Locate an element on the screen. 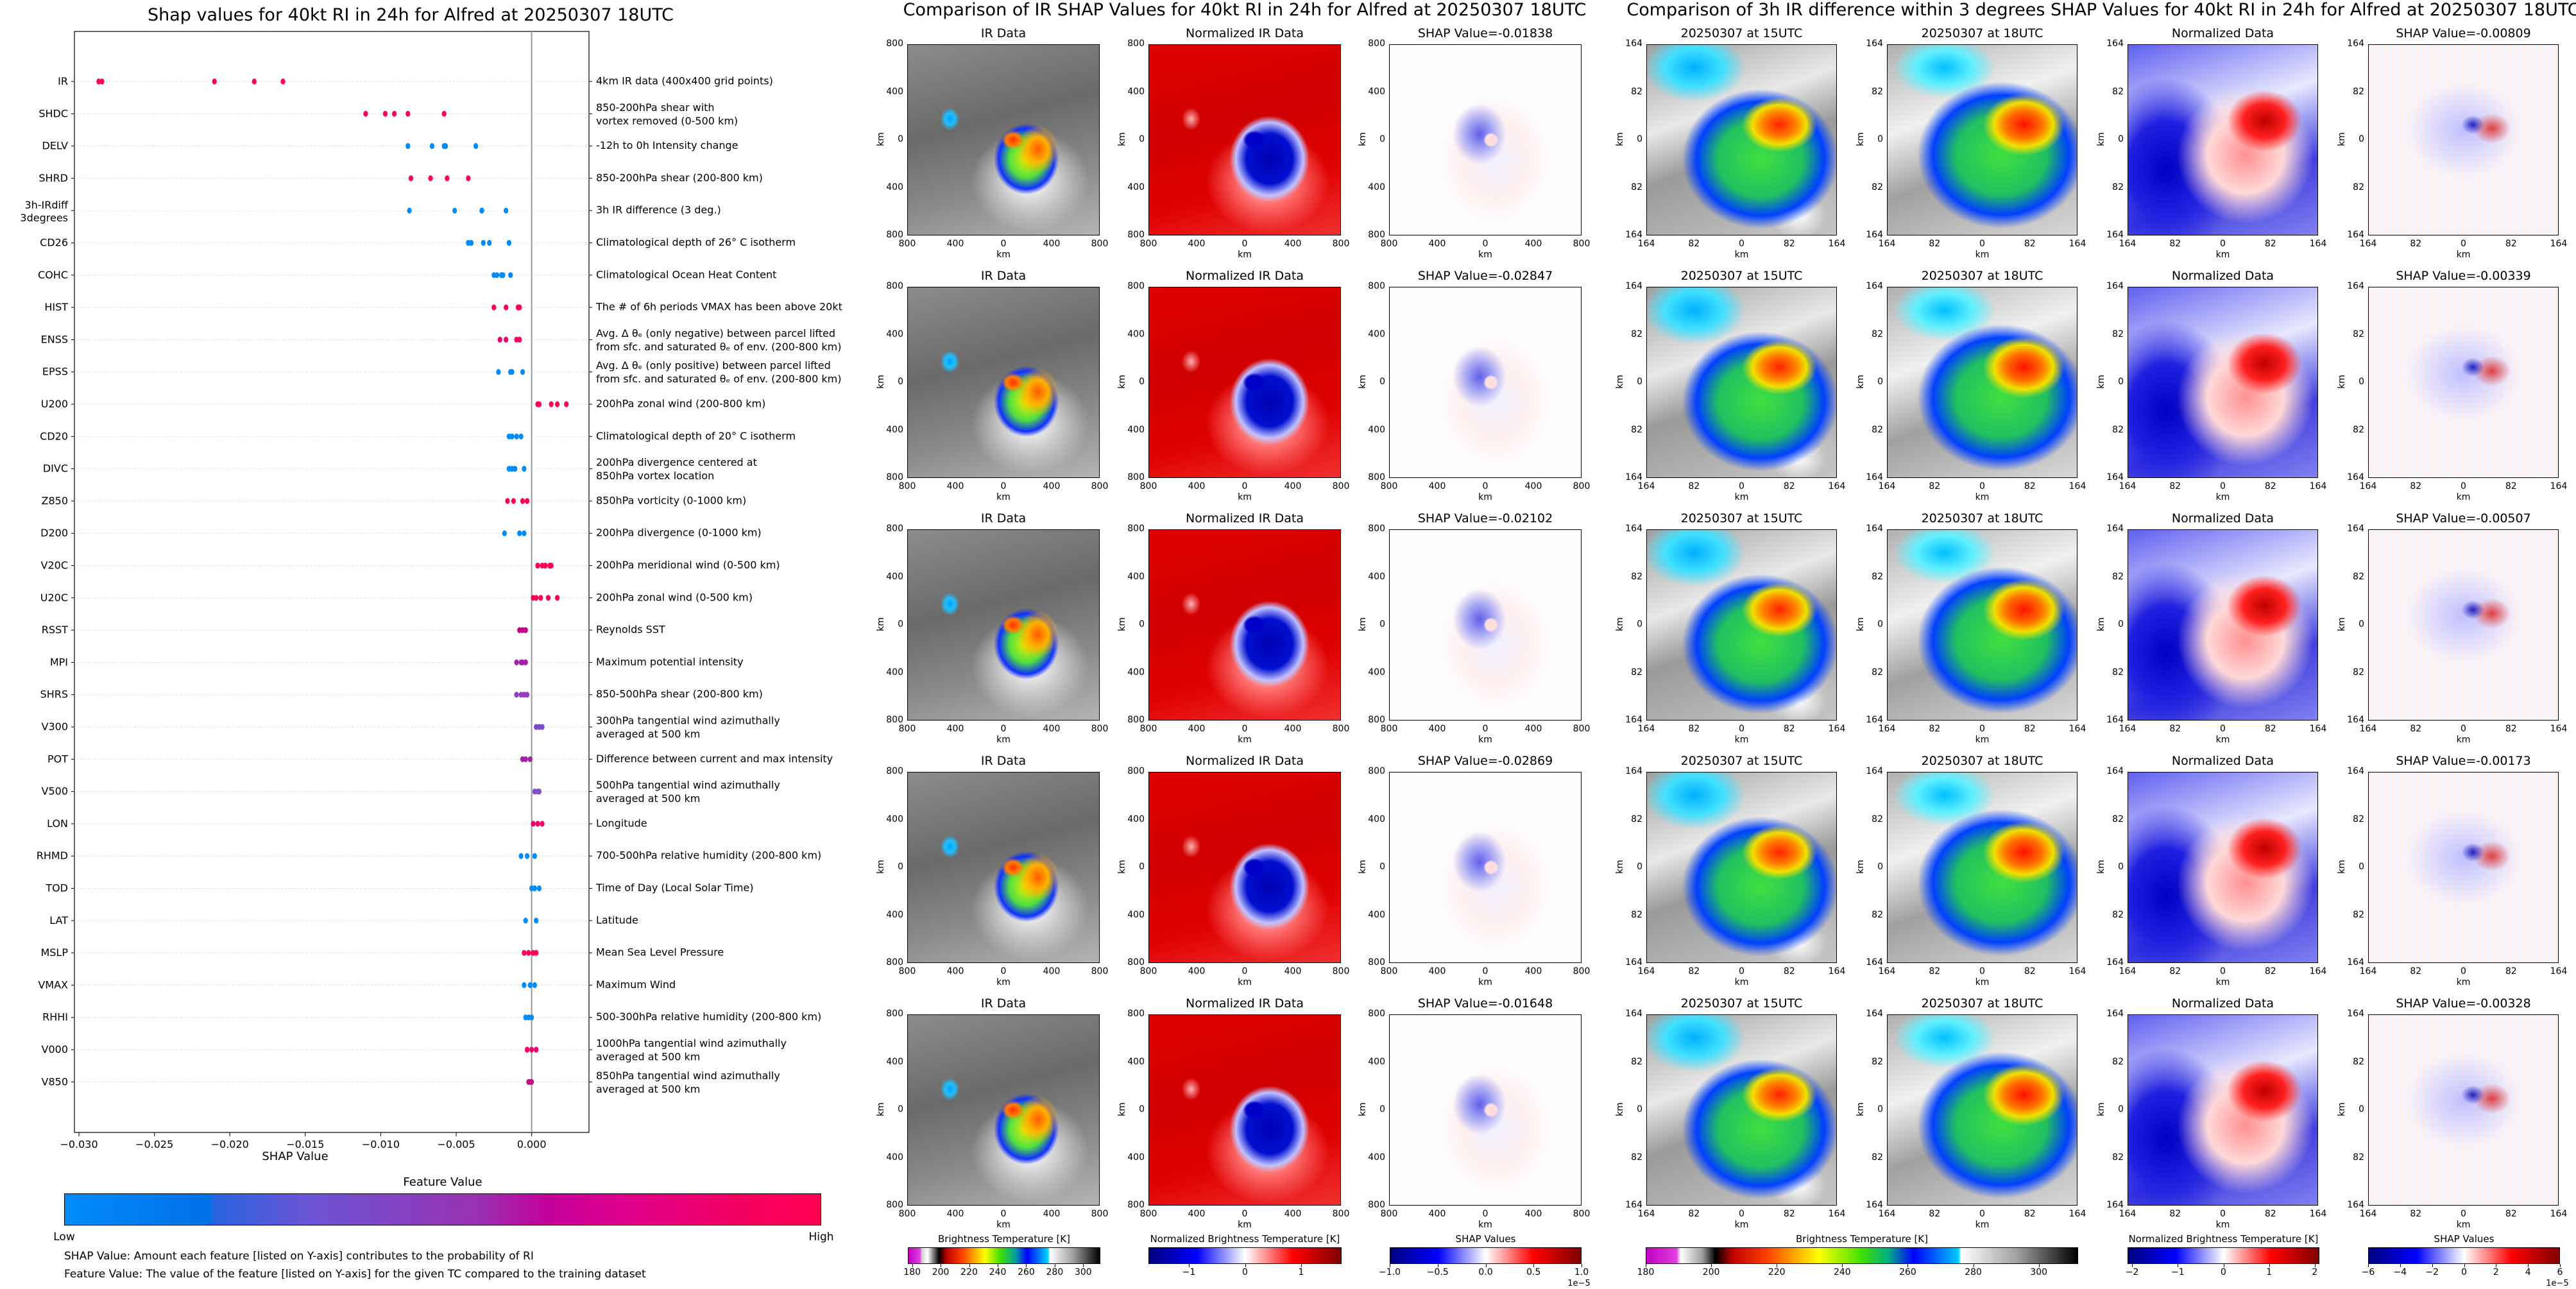 This screenshot has width=2576, height=1289. x-axis-label: SHAP Value is located at coordinates (295, 1156).